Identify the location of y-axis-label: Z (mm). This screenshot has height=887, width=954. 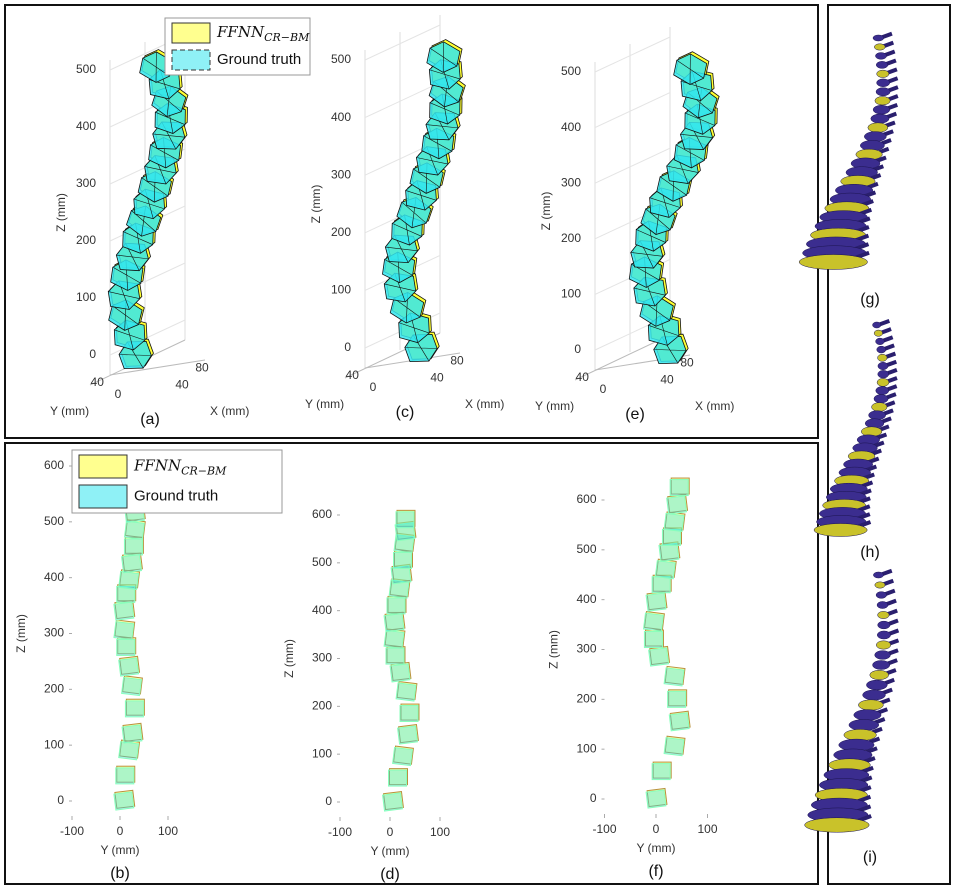
(289, 658).